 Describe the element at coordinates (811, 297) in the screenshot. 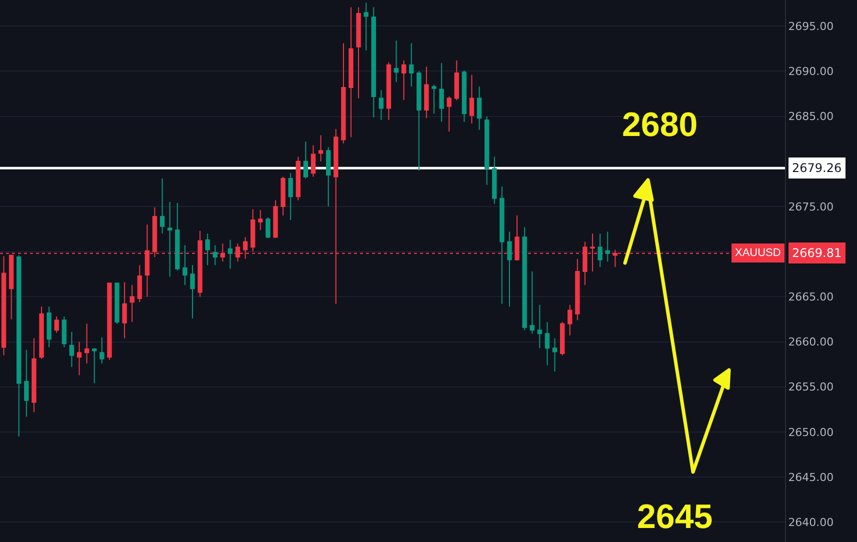

I see `y-tick-label: 2665.00` at that location.